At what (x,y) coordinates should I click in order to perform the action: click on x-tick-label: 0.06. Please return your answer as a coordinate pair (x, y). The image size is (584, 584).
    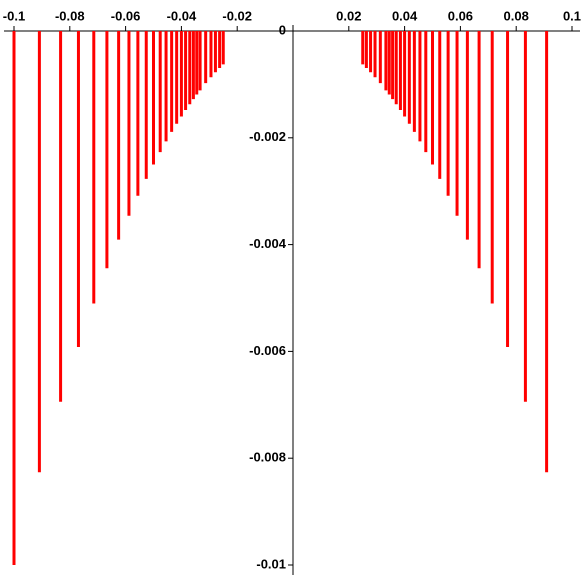
    Looking at the image, I should click on (460, 15).